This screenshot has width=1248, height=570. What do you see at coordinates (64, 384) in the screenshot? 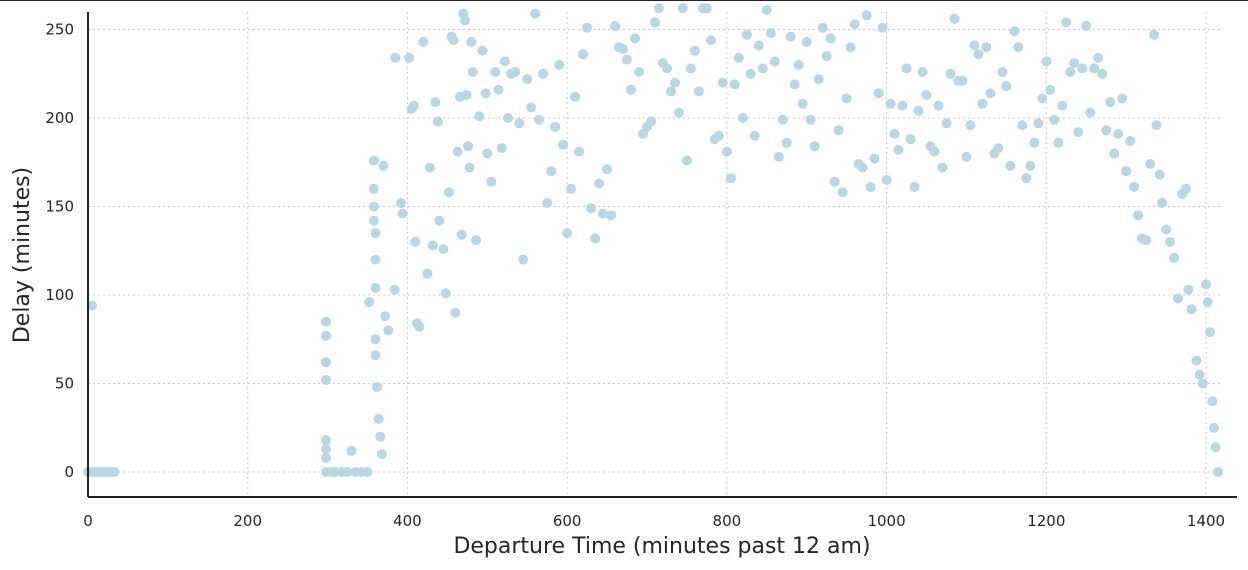
I see `y-tick-label: 50` at bounding box center [64, 384].